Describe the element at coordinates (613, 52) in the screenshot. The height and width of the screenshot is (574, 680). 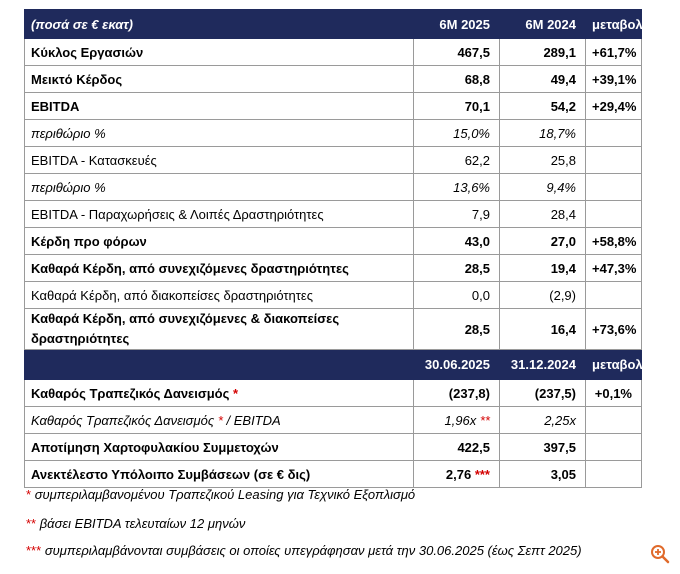
I see `cell-change: +61,7%` at that location.